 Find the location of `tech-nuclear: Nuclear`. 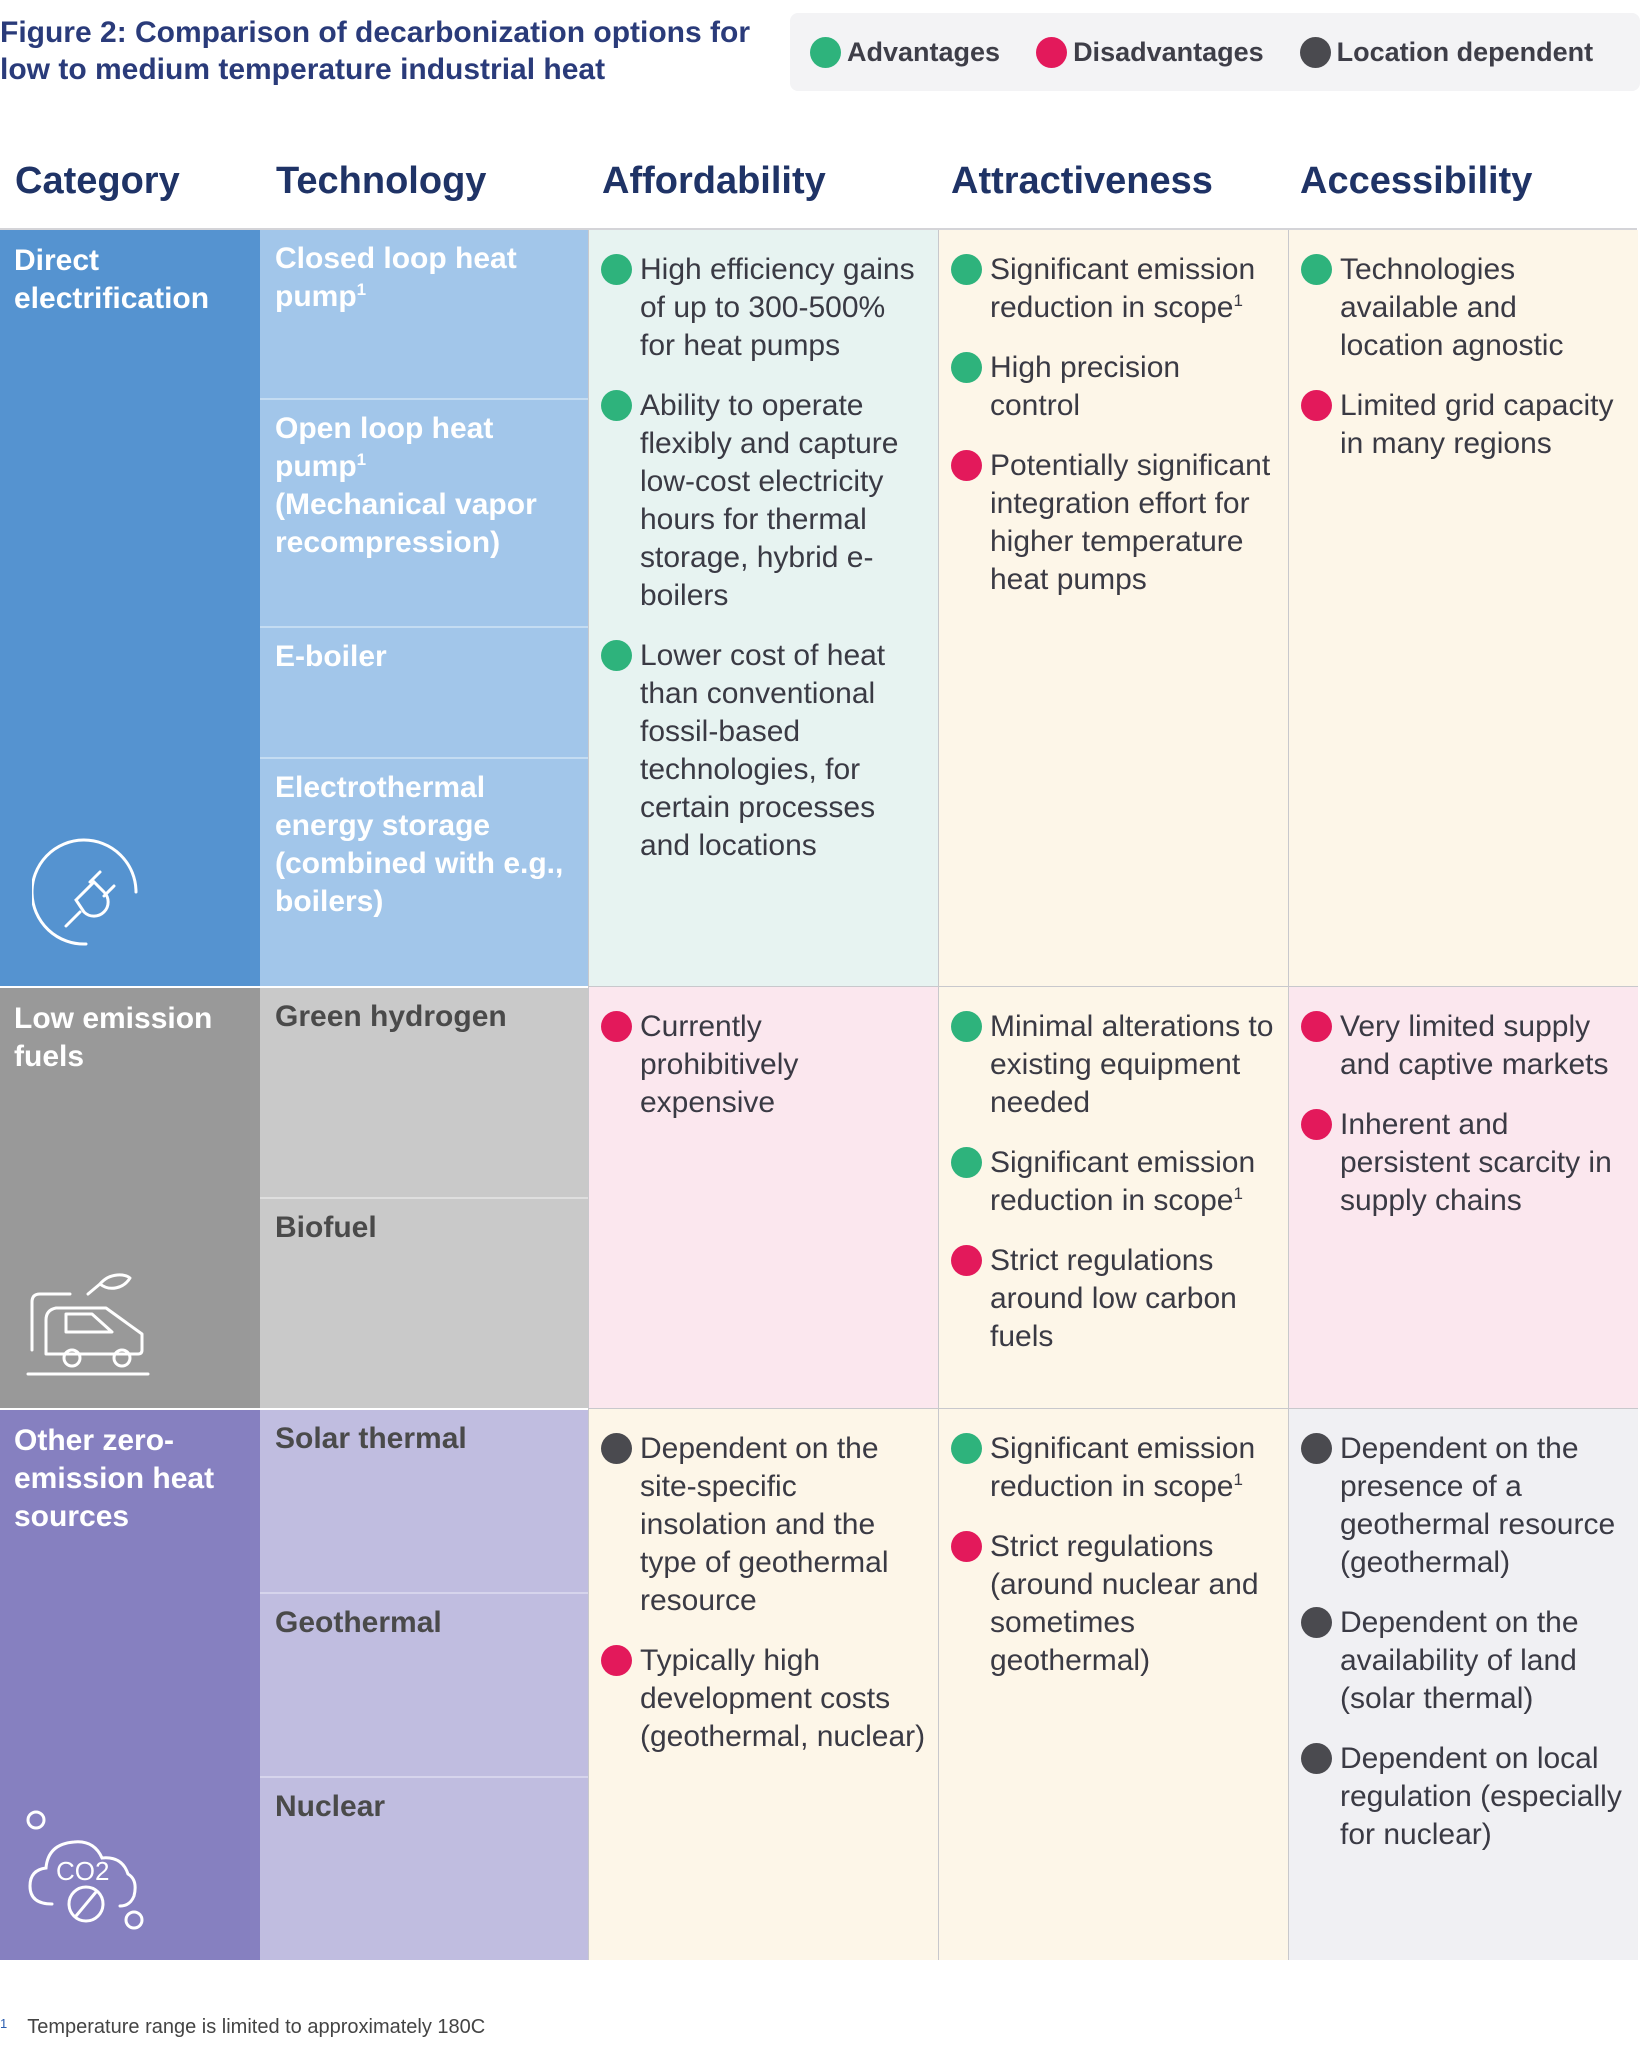

tech-nuclear: Nuclear is located at coordinates (424, 1868).